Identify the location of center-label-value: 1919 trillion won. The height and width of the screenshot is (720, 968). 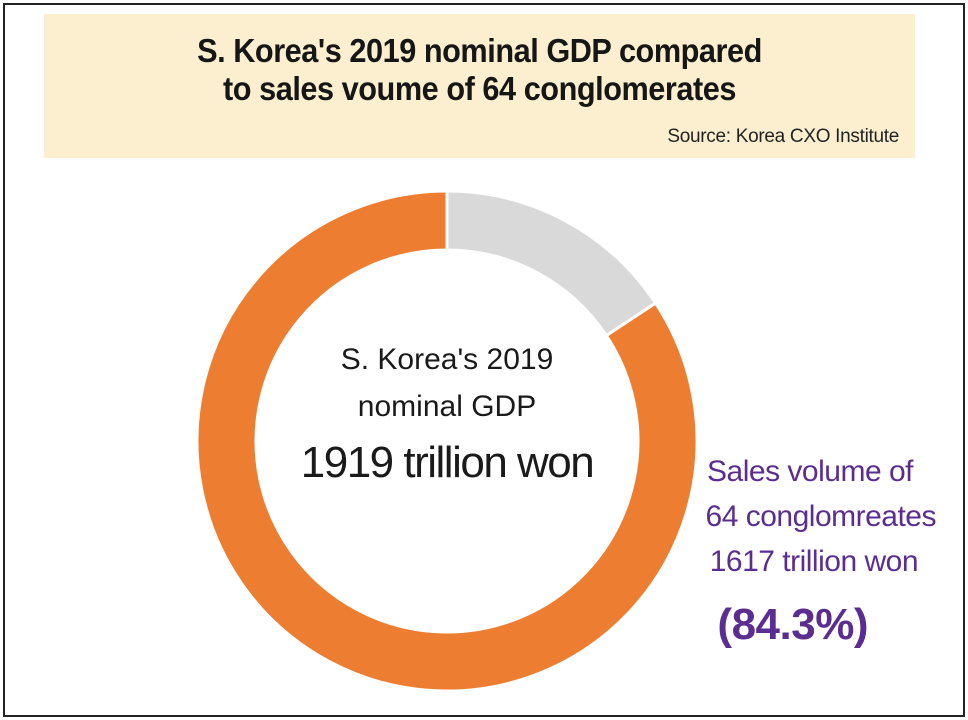
(447, 462).